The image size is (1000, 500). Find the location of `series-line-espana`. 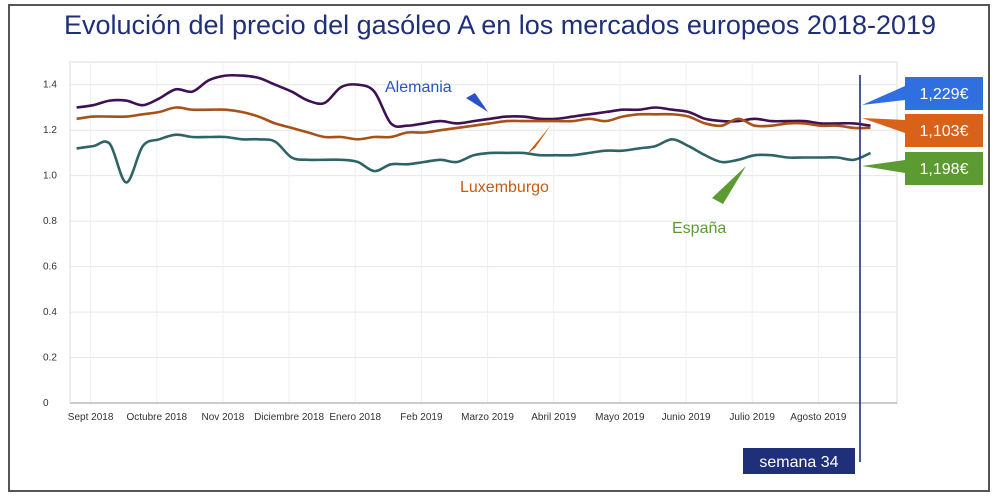

series-line-espana is located at coordinates (474, 158).